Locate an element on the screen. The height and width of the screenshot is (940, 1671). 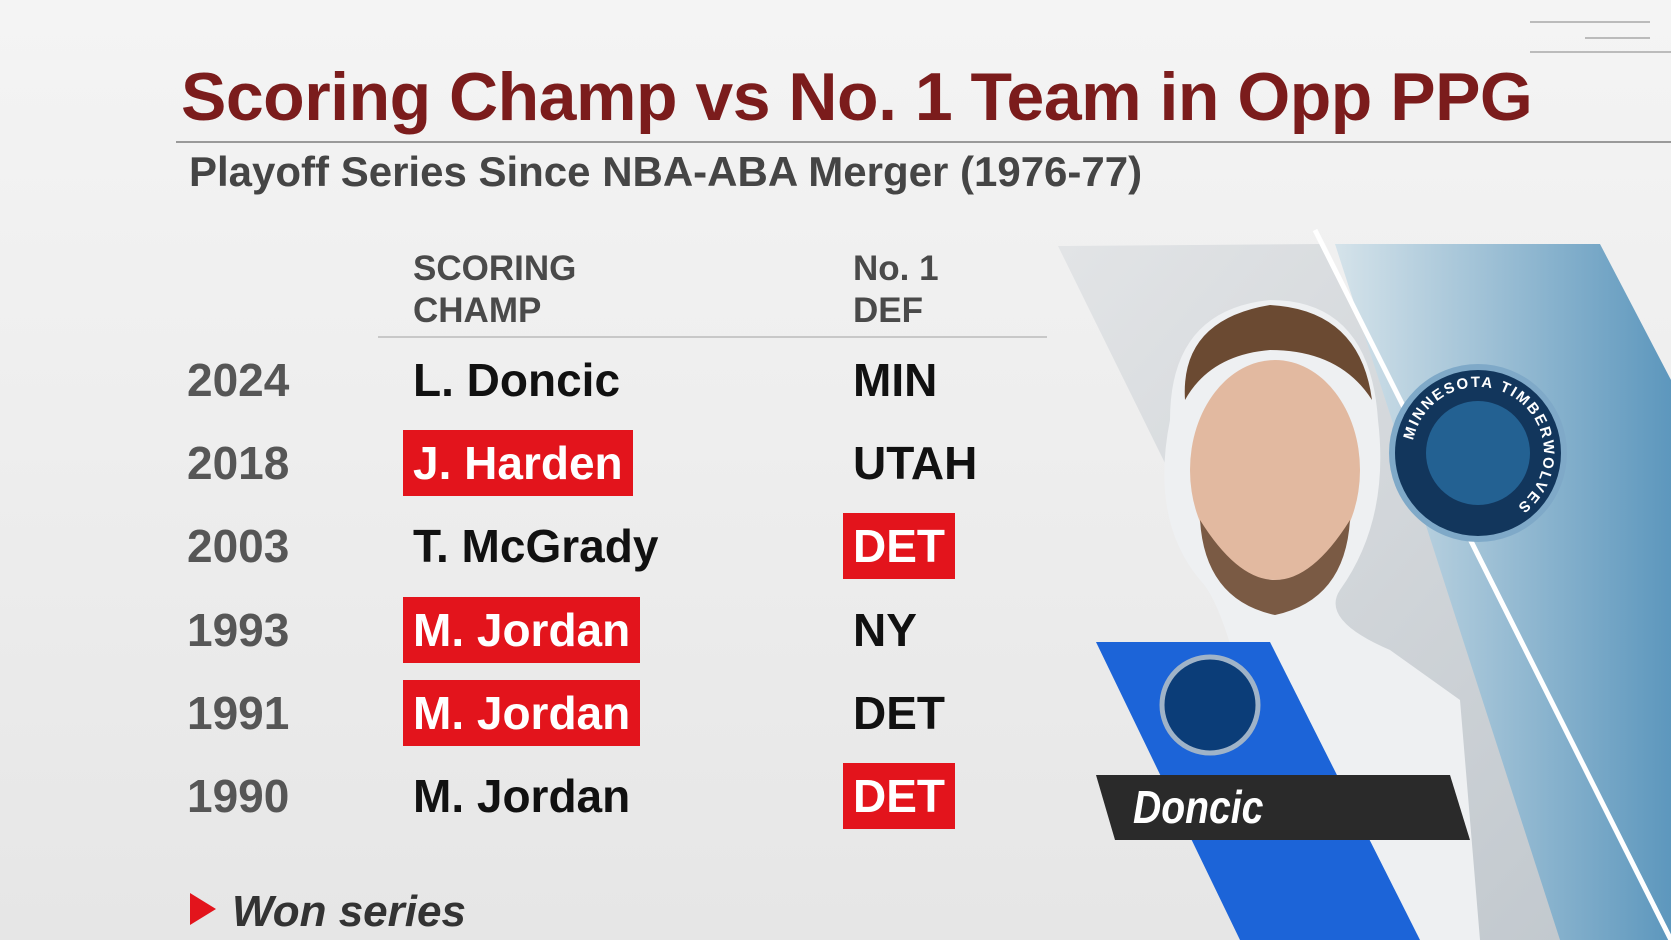
year: 1991 is located at coordinates (238, 712).